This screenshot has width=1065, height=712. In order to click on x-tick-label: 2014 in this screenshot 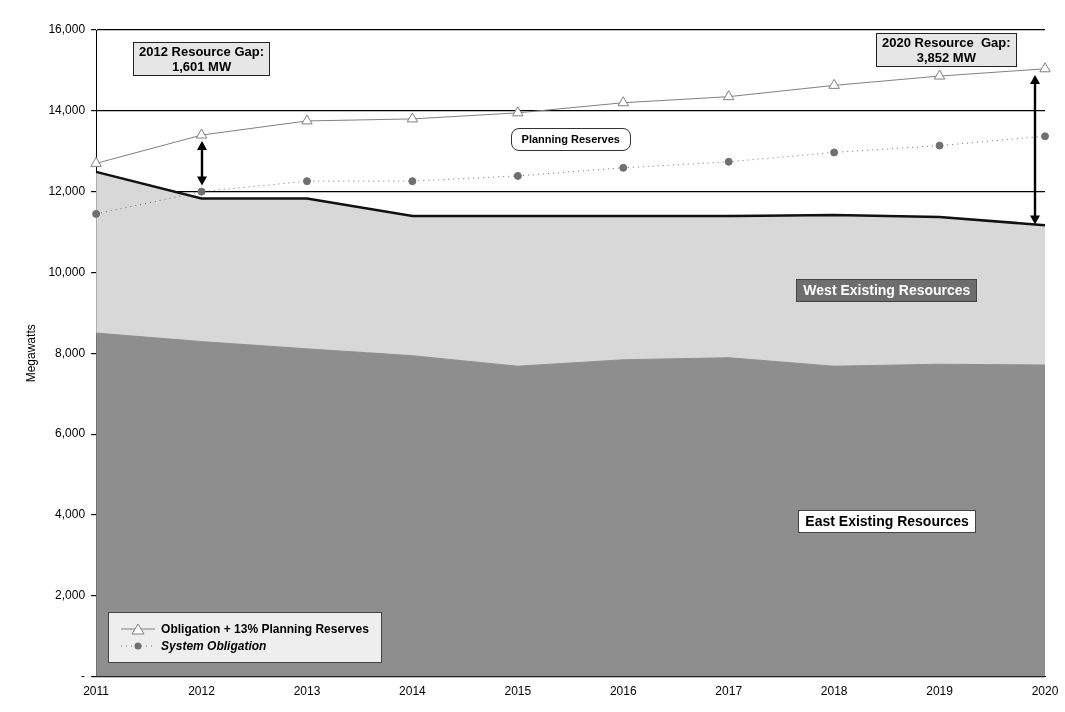, I will do `click(413, 691)`.